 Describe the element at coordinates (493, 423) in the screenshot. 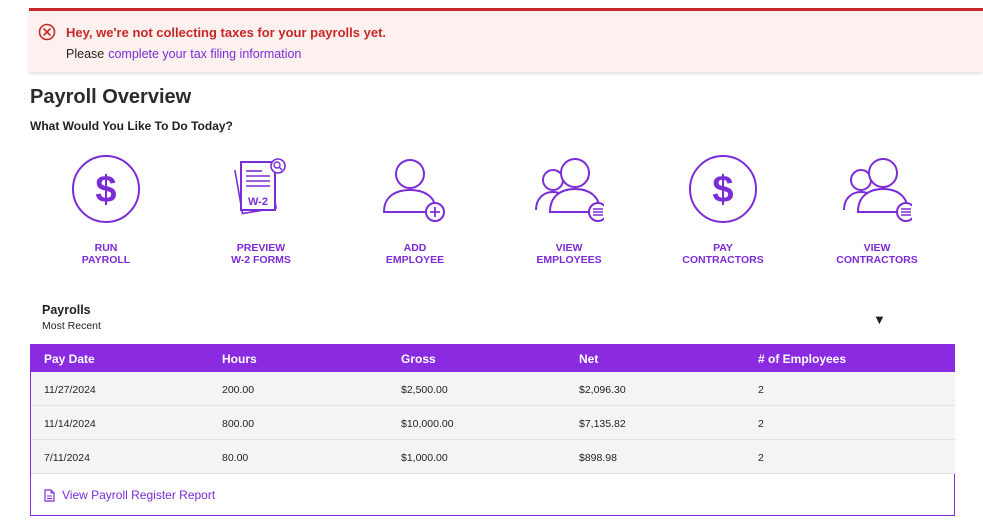

I see `table-row: 11/14/2024 800.00 $10,000.00 $7,135.82 2` at that location.